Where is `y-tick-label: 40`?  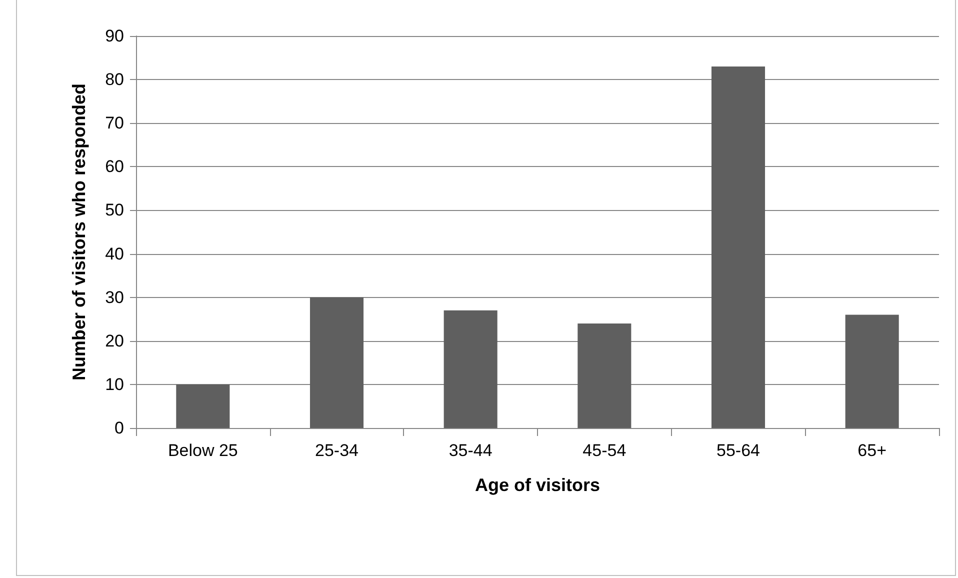 y-tick-label: 40 is located at coordinates (114, 254).